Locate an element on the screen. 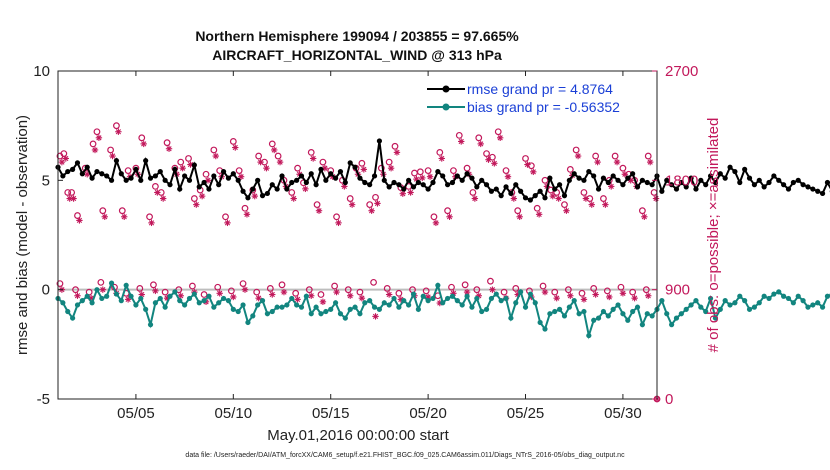 The width and height of the screenshot is (830, 470). y-right-tick-label: 1800 is located at coordinates (681, 180).